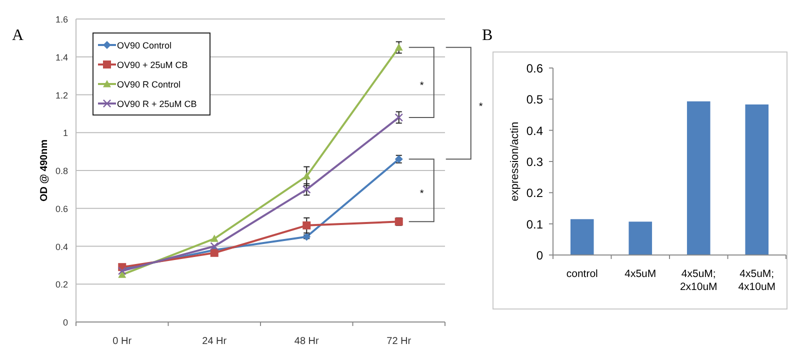 The width and height of the screenshot is (804, 350). What do you see at coordinates (399, 341) in the screenshot?
I see `x-tick-label: 72 Hr` at bounding box center [399, 341].